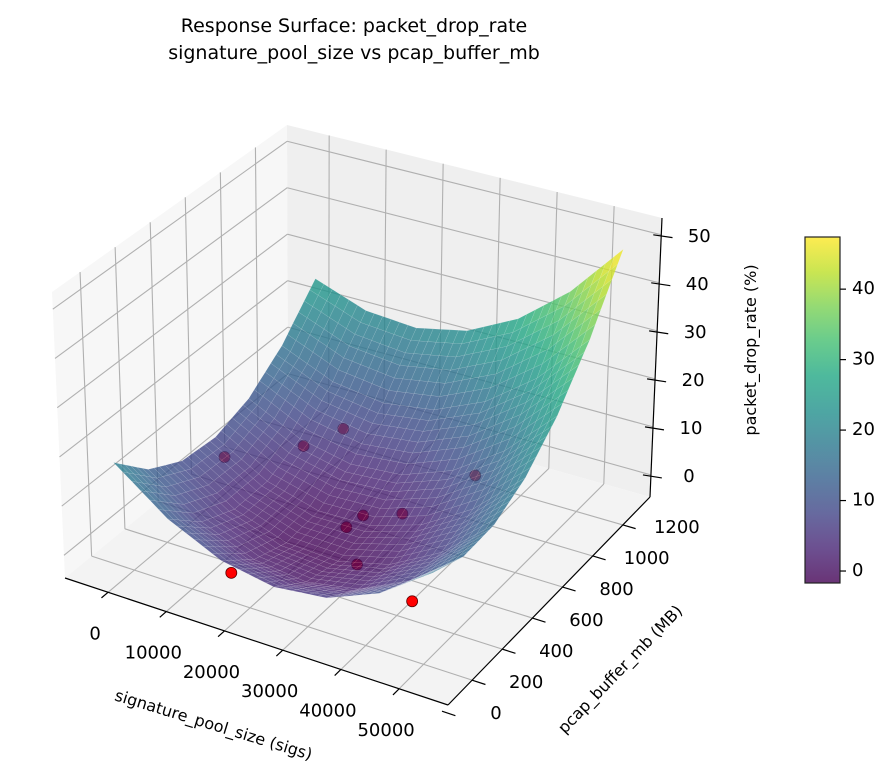  I want to click on y-tick-label: 1200, so click(677, 527).